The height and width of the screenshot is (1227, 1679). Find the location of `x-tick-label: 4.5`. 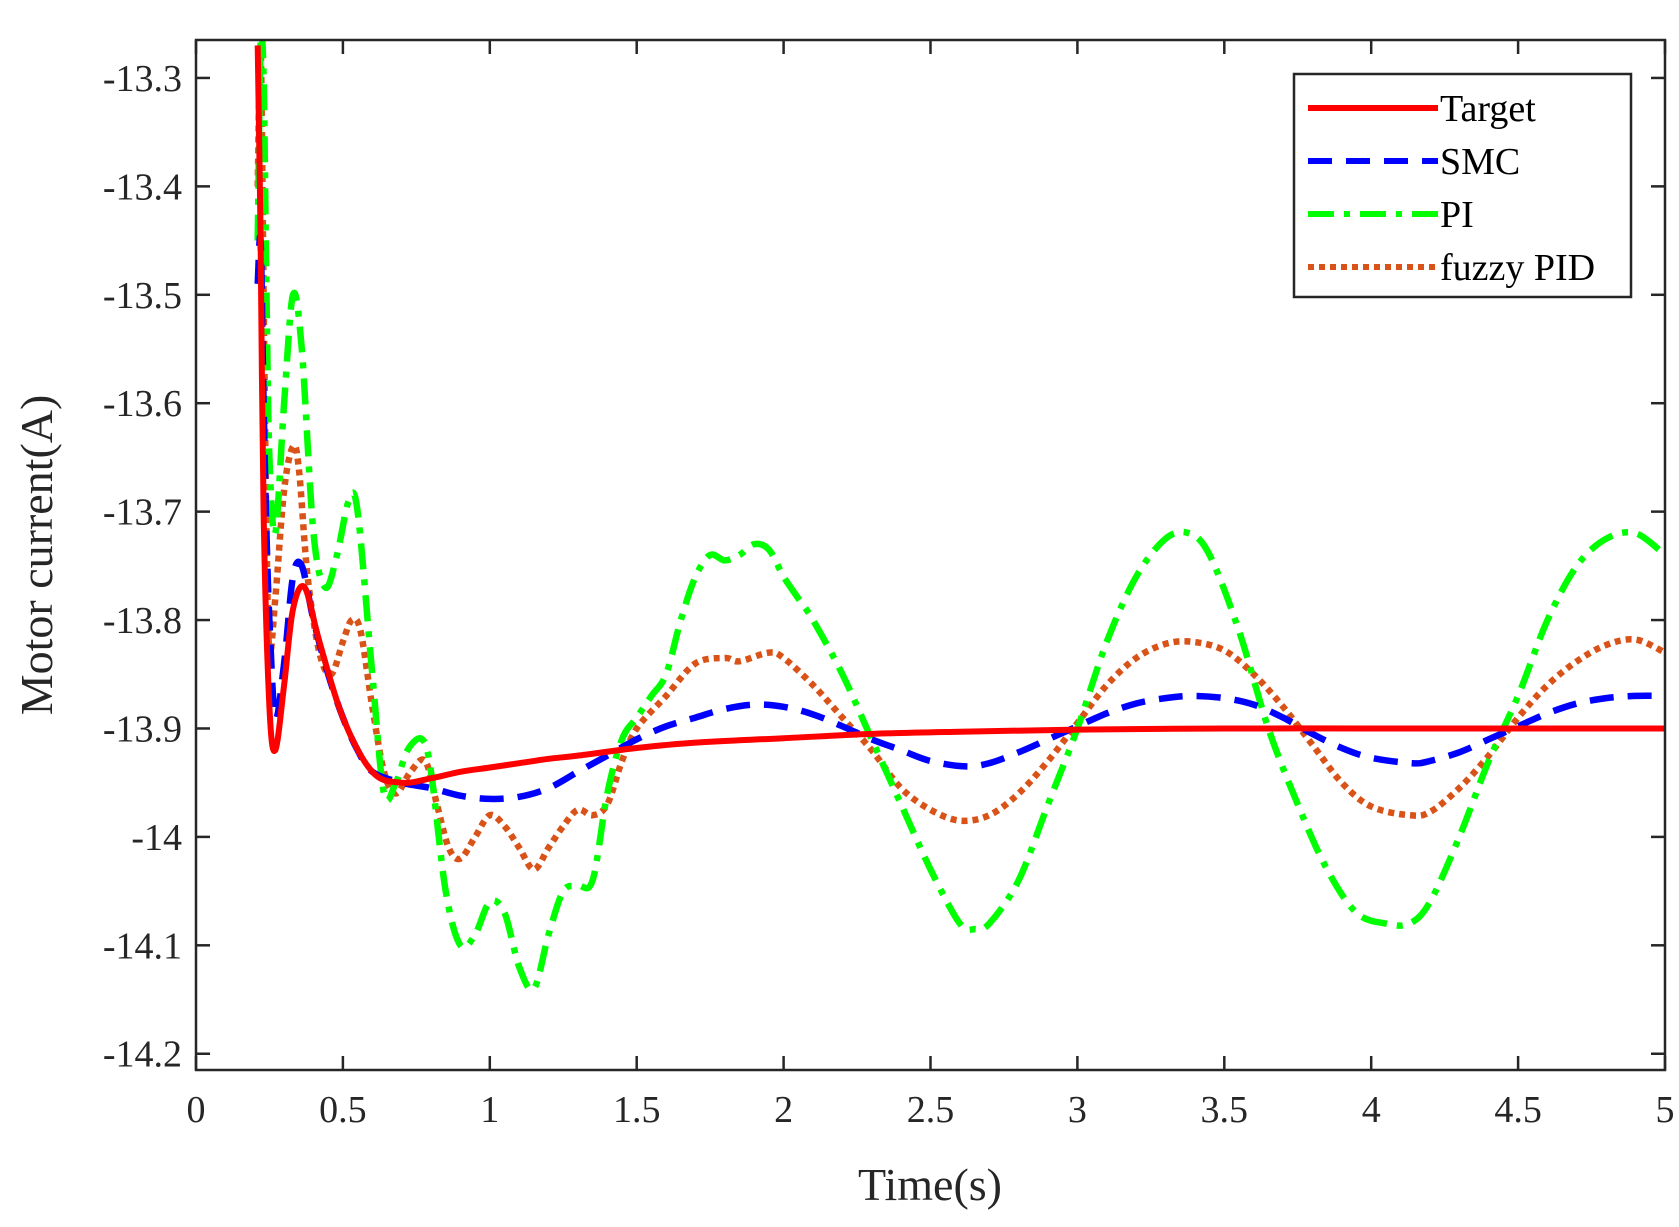

x-tick-label: 4.5 is located at coordinates (1518, 1110).